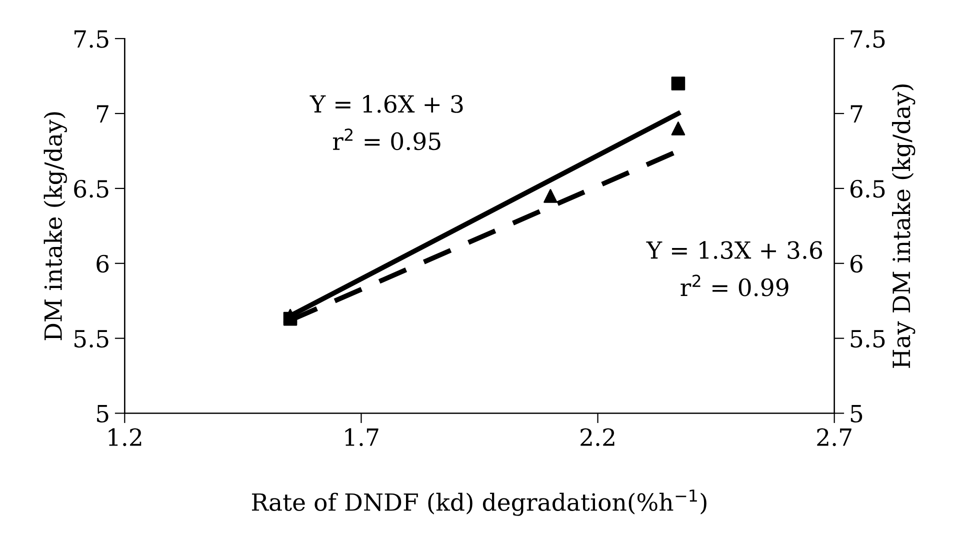  Describe the element at coordinates (834, 437) in the screenshot. I see `x-tick-label: 2.7` at that location.